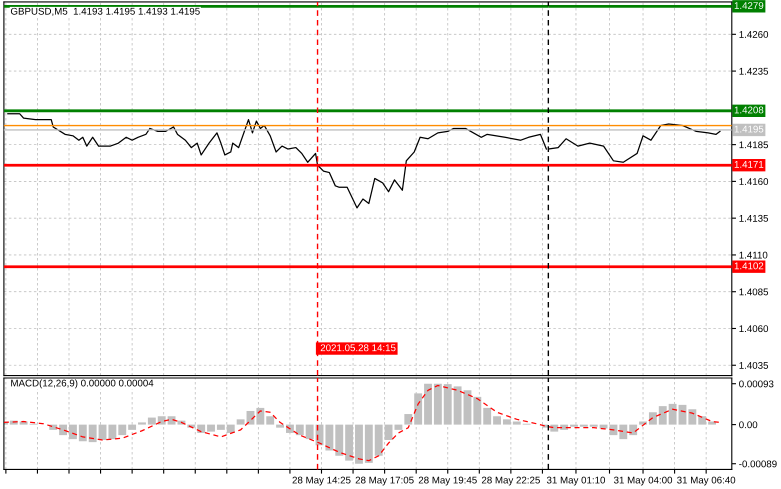  I want to click on y-tick-label: 1.4160, so click(753, 182).